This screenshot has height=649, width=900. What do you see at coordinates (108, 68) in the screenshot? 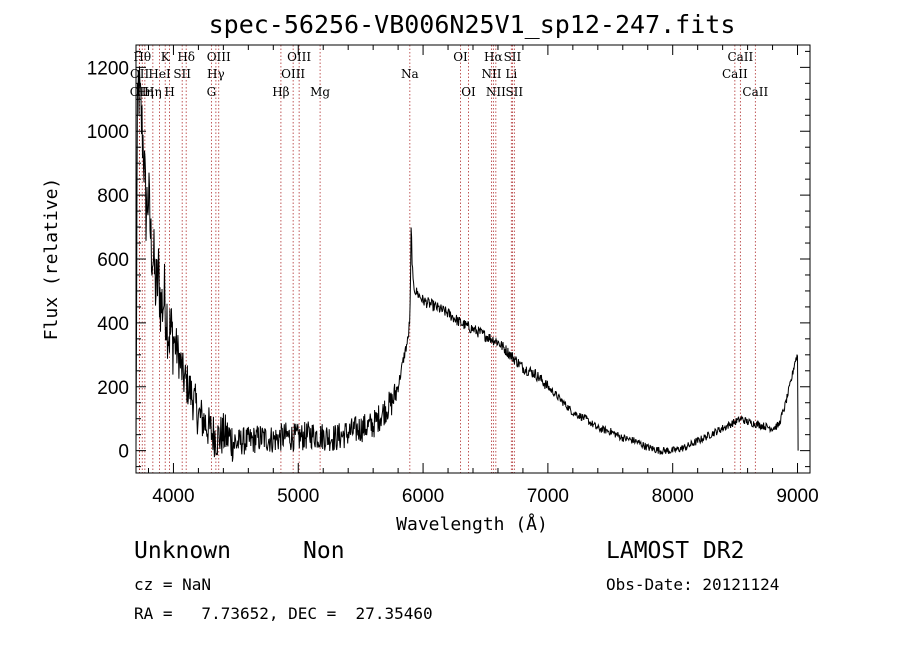
I see `y-tick-label-1200: 1200` at bounding box center [108, 68].